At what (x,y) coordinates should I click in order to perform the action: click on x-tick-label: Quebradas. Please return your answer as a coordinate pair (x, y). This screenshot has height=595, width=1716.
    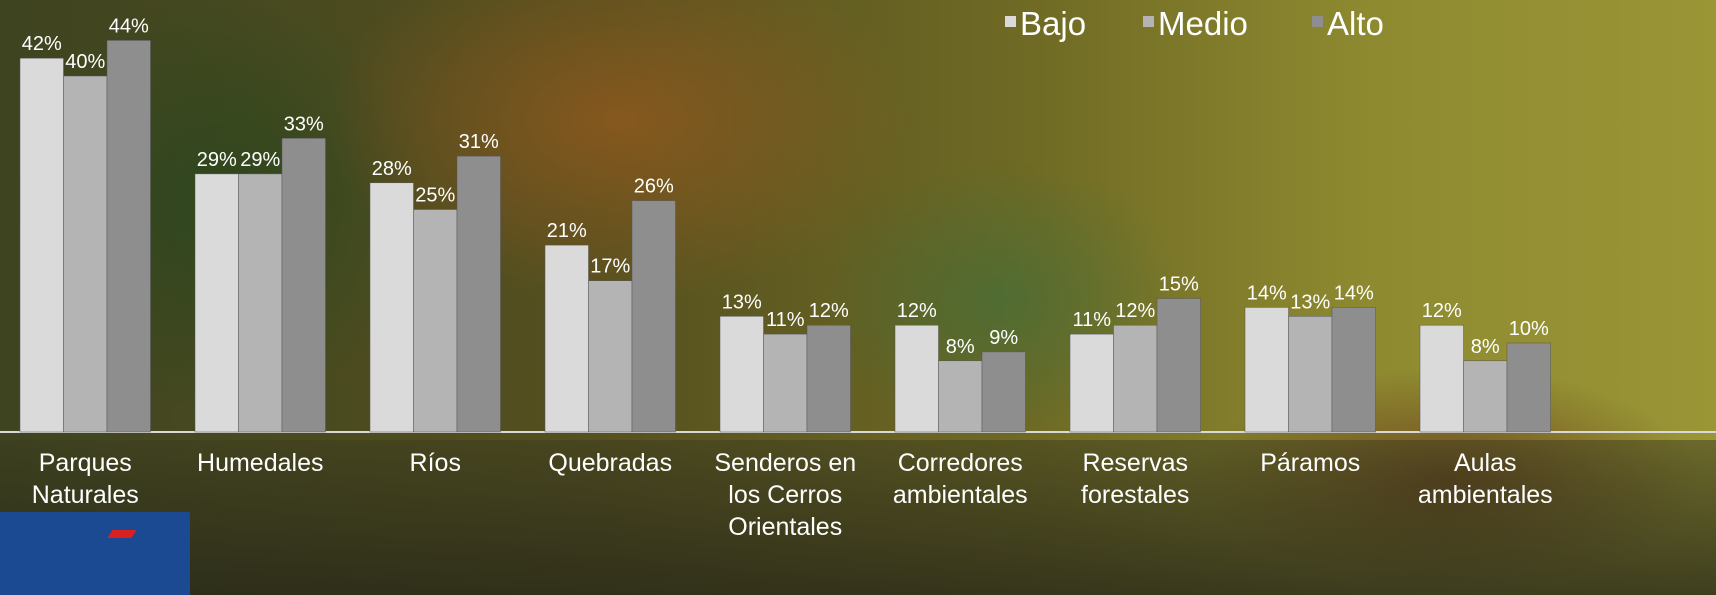
    Looking at the image, I should click on (610, 463).